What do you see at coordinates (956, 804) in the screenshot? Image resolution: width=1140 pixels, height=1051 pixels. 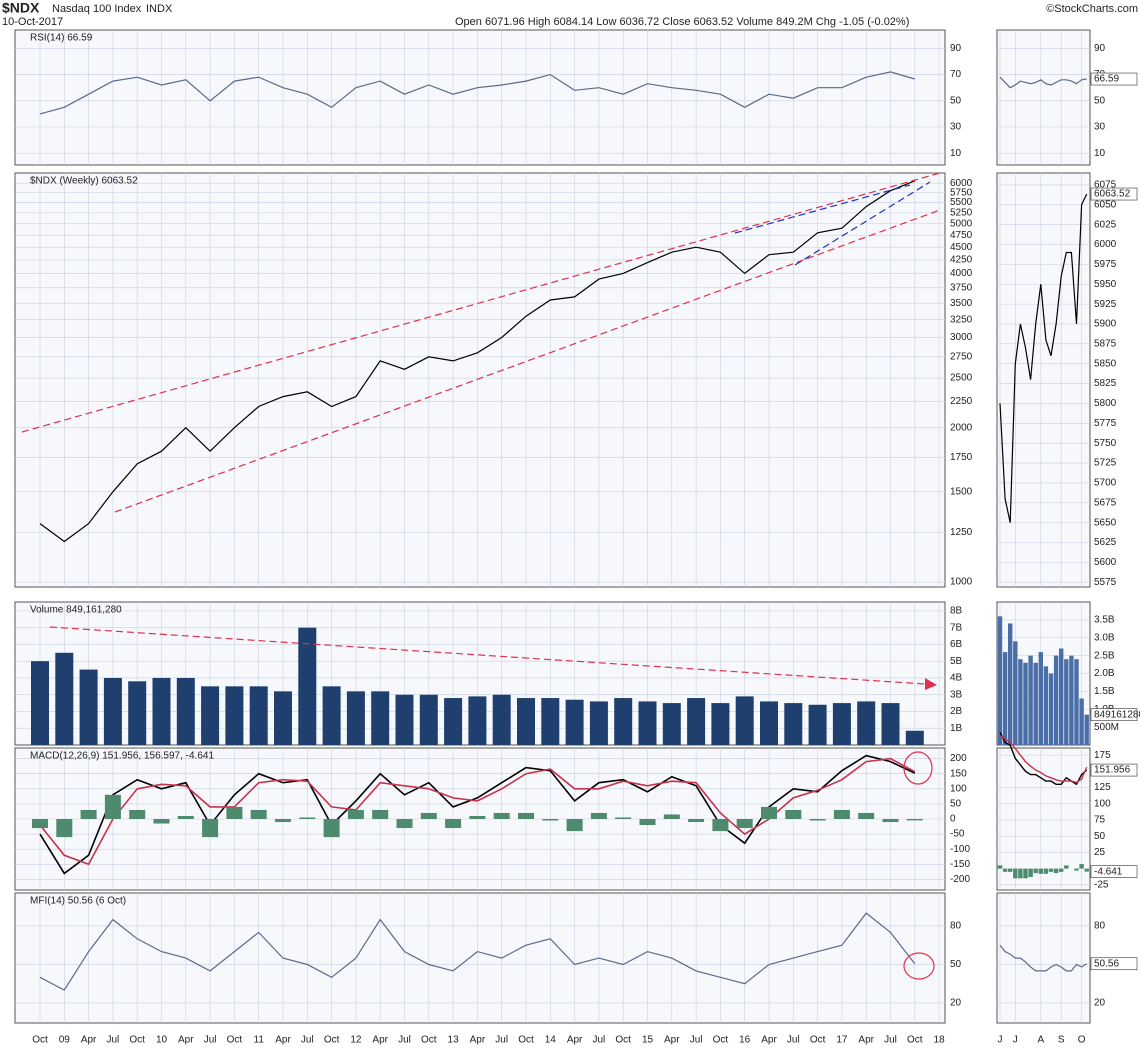 I see `y-tick-label: 50` at bounding box center [956, 804].